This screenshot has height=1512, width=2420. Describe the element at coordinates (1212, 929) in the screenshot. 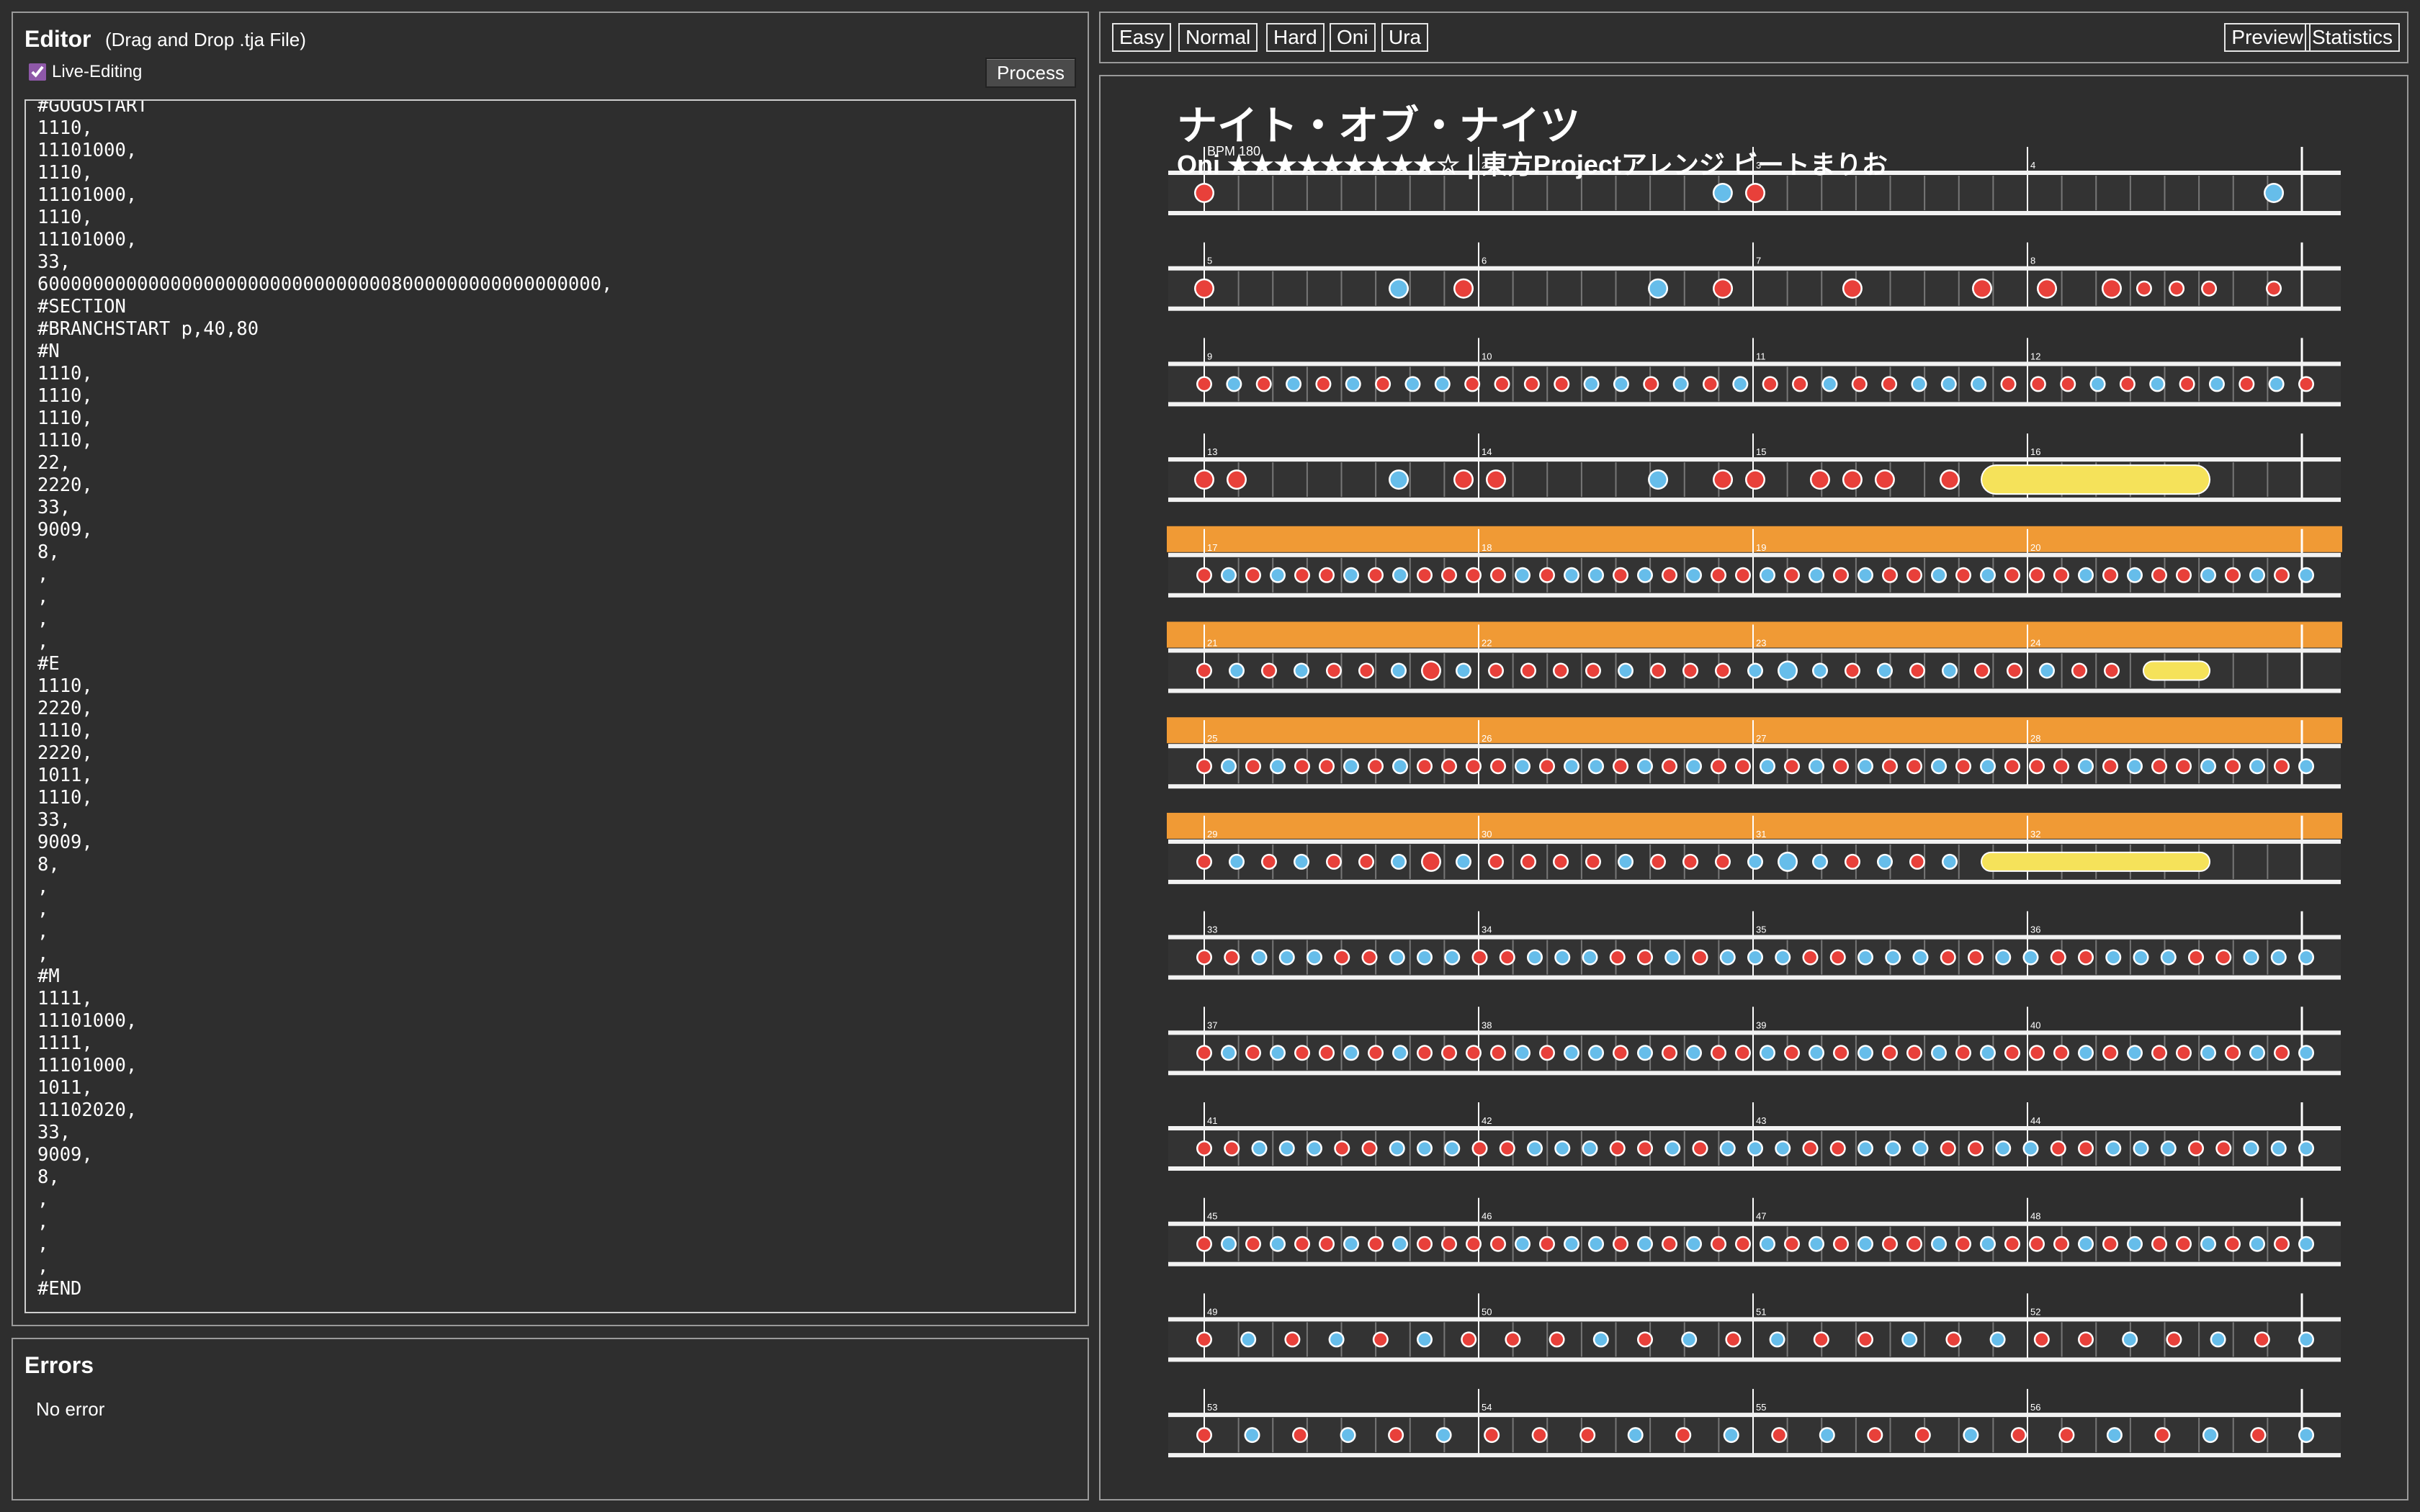

I see `measure-number: 33` at that location.